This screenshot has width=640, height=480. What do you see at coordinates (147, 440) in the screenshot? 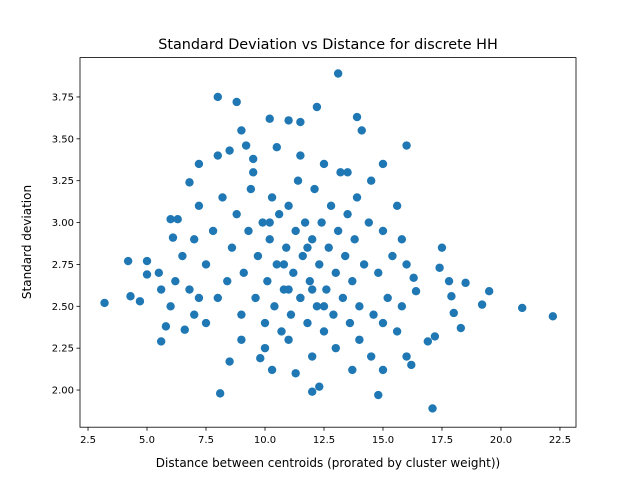
I see `x-tick-label: 5.0` at bounding box center [147, 440].